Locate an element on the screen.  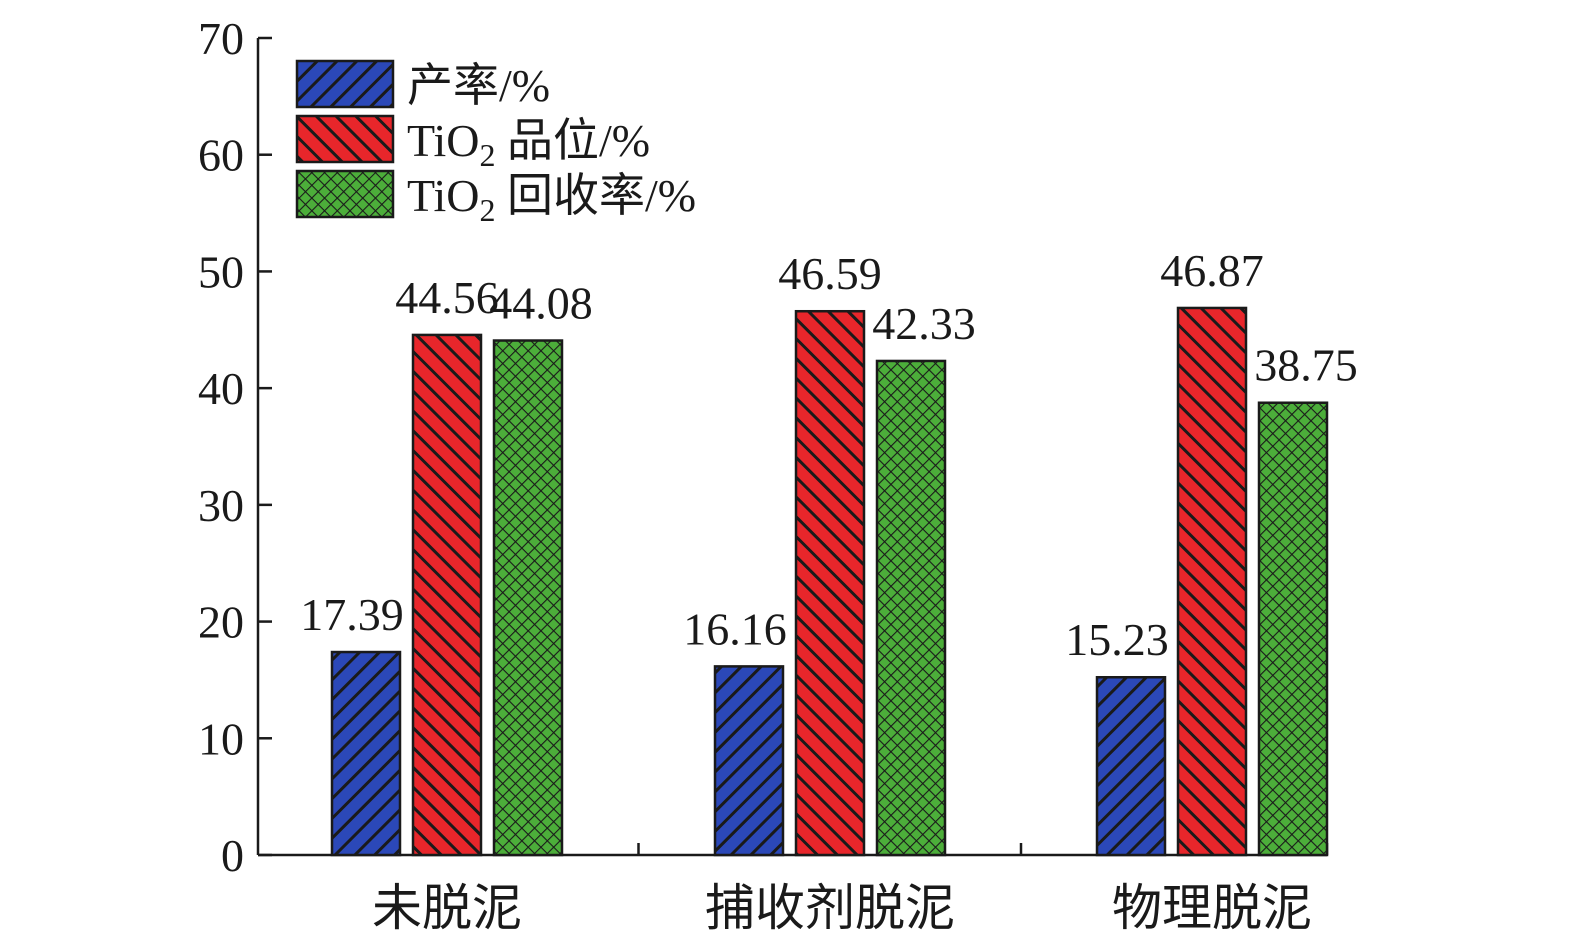
legend-item: 产率/% is located at coordinates (422, 85).